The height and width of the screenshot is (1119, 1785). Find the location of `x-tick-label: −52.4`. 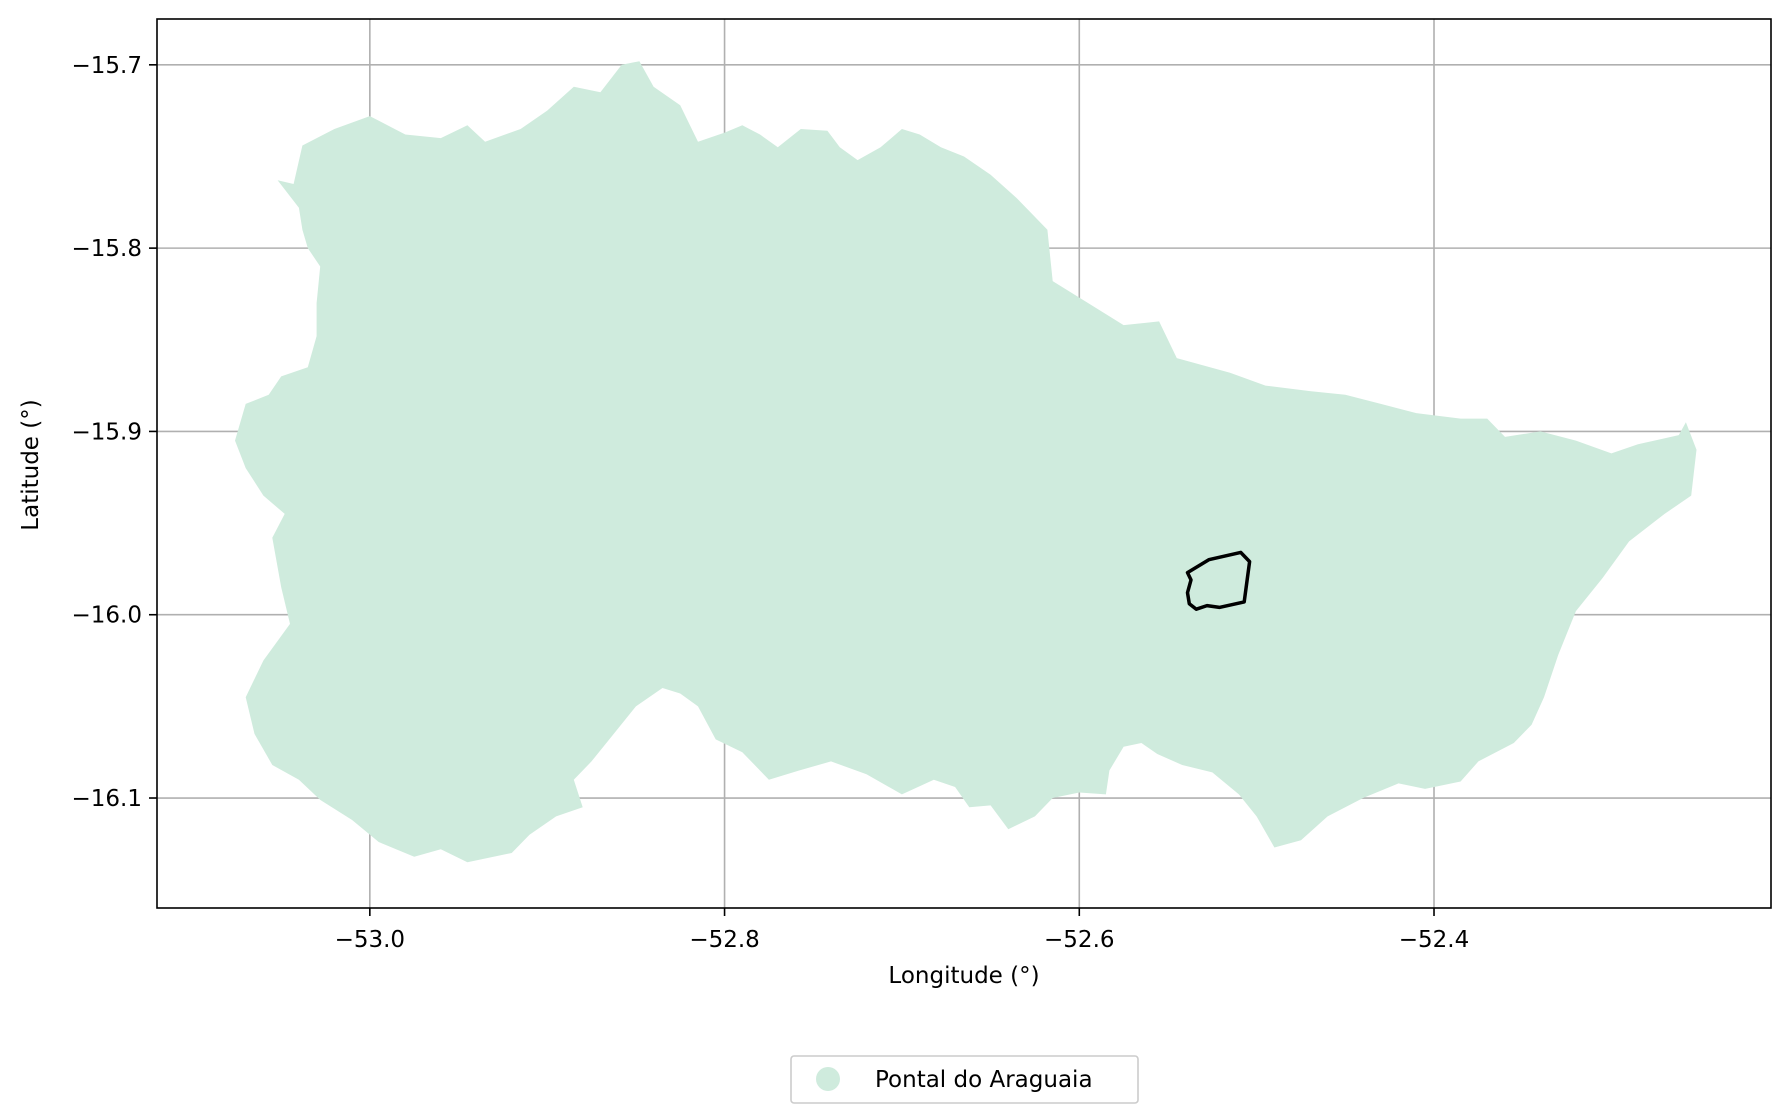

x-tick-label: −52.4 is located at coordinates (1434, 940).